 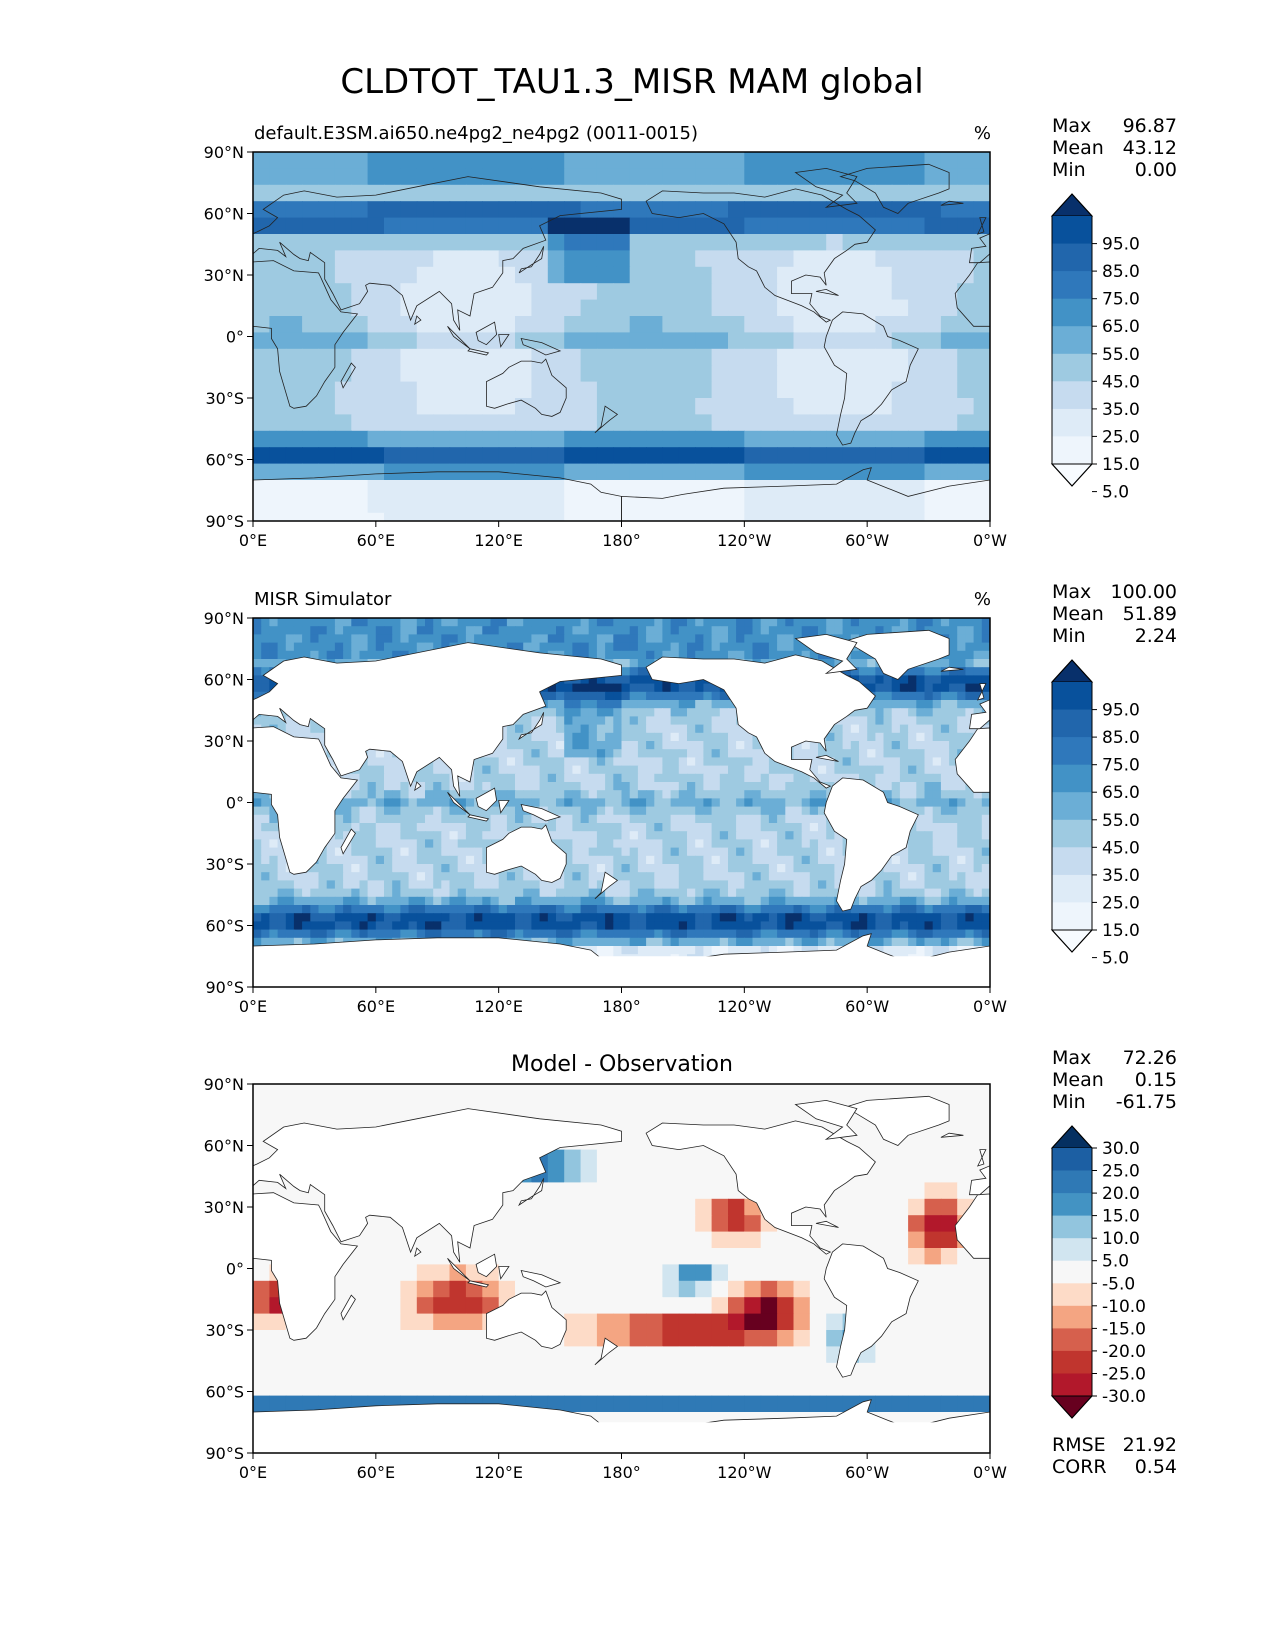 What do you see at coordinates (224, 214) in the screenshot?
I see `lat-tick-label: 60°N` at bounding box center [224, 214].